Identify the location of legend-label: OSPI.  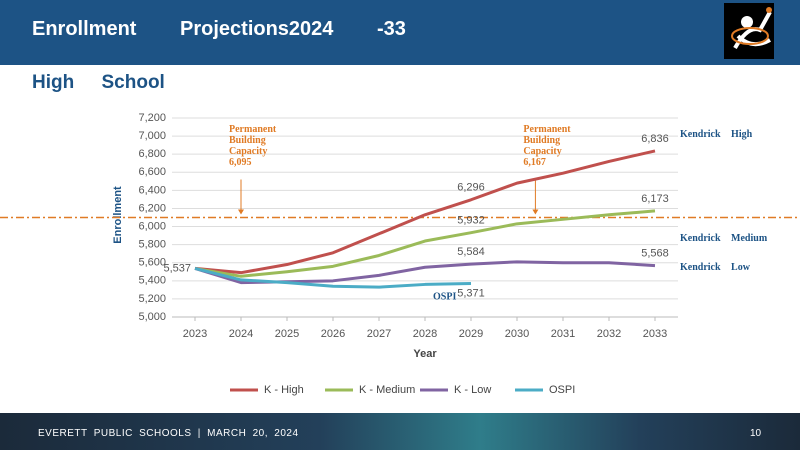
(562, 390).